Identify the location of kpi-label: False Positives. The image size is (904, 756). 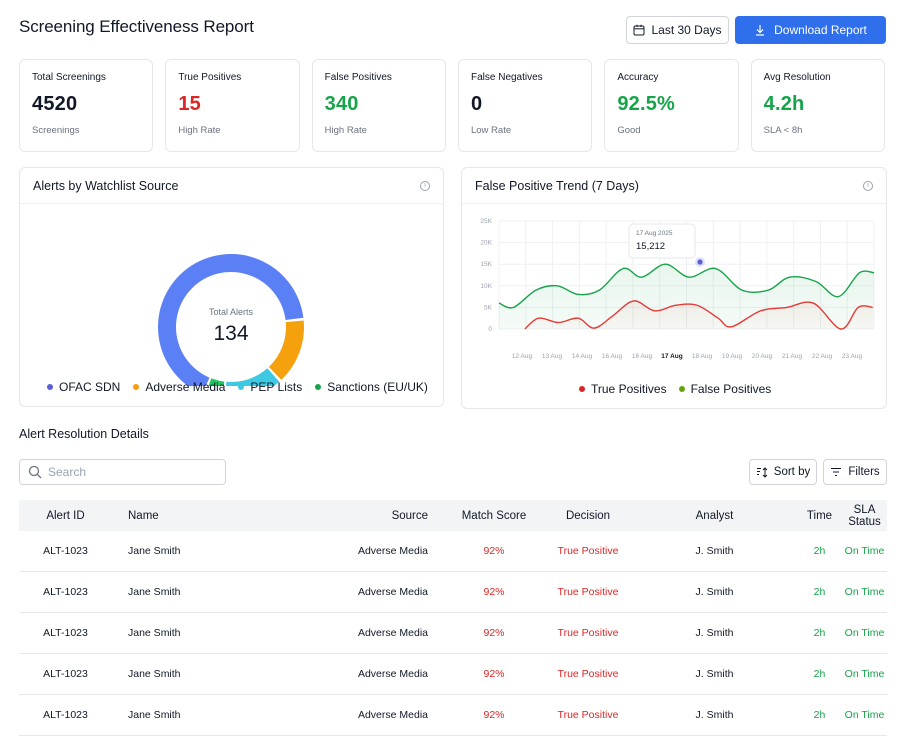
(358, 77).